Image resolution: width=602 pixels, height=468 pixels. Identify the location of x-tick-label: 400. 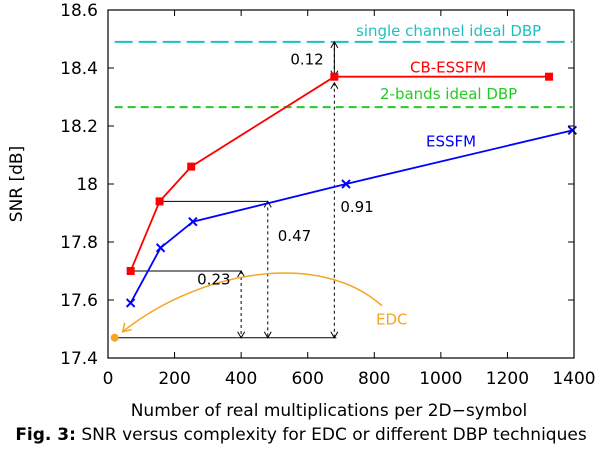
(241, 379).